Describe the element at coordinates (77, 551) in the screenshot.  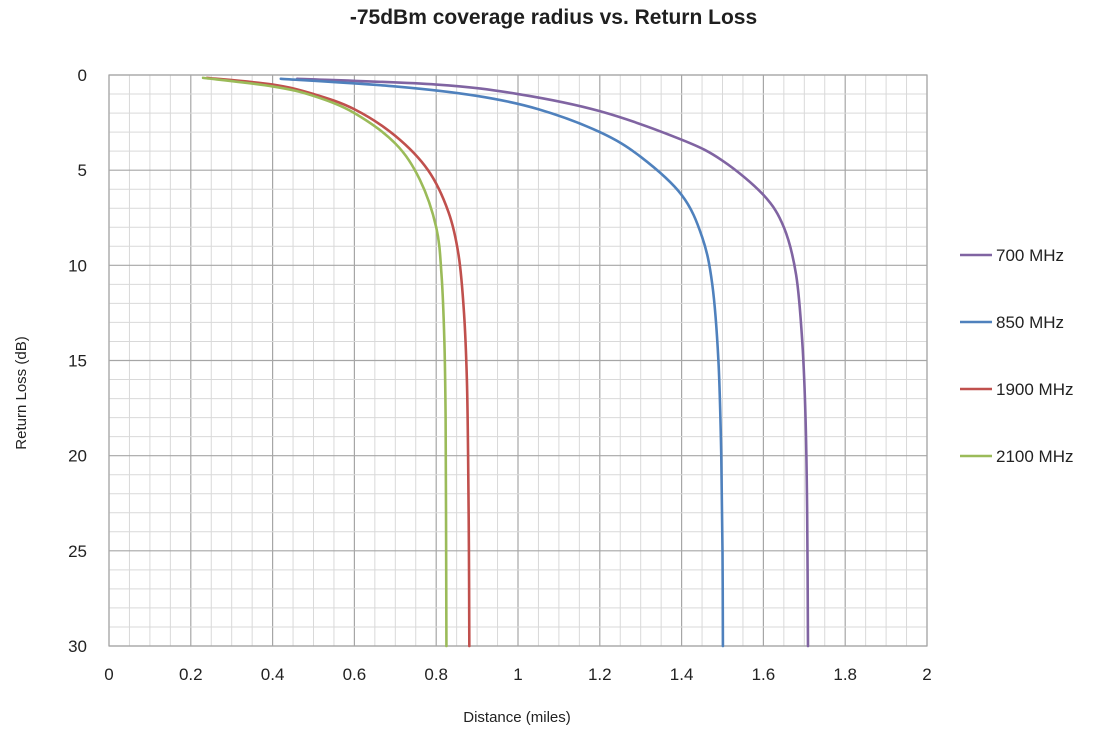
I see `y-tick-label: 25` at that location.